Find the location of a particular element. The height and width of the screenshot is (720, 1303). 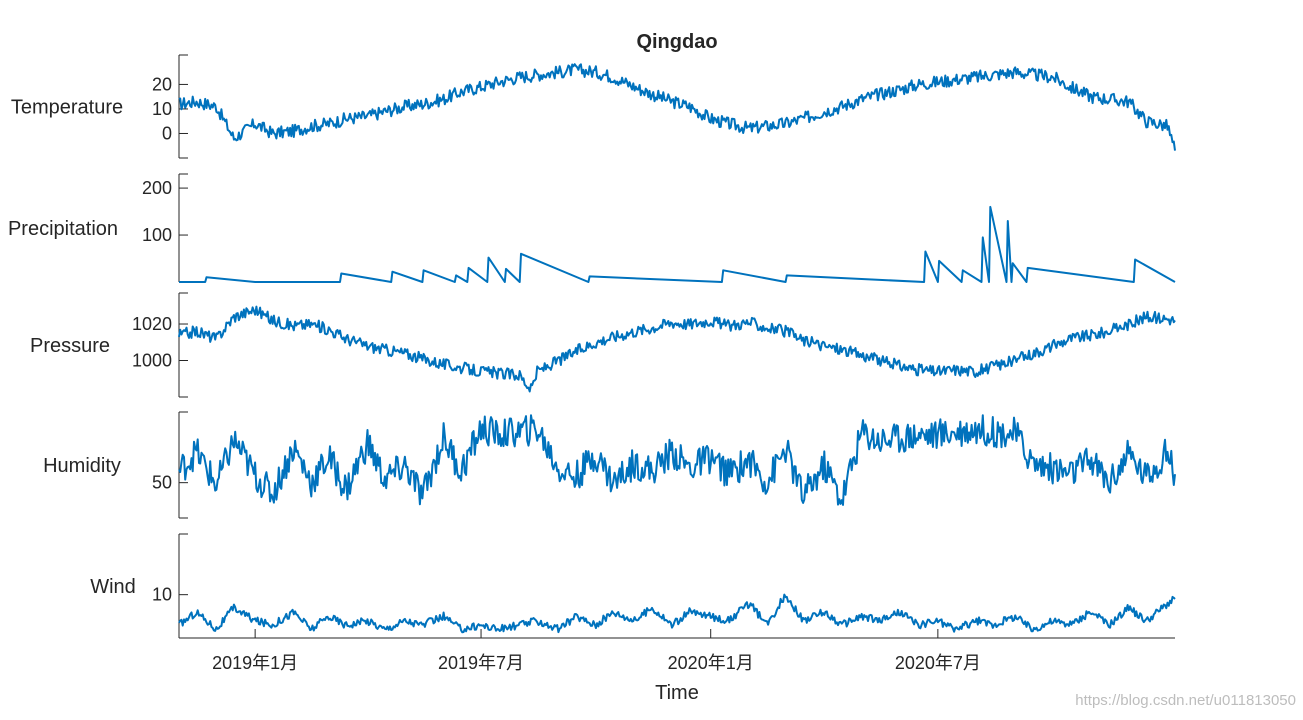

x-tick-label: 2020年7月 is located at coordinates (938, 663).